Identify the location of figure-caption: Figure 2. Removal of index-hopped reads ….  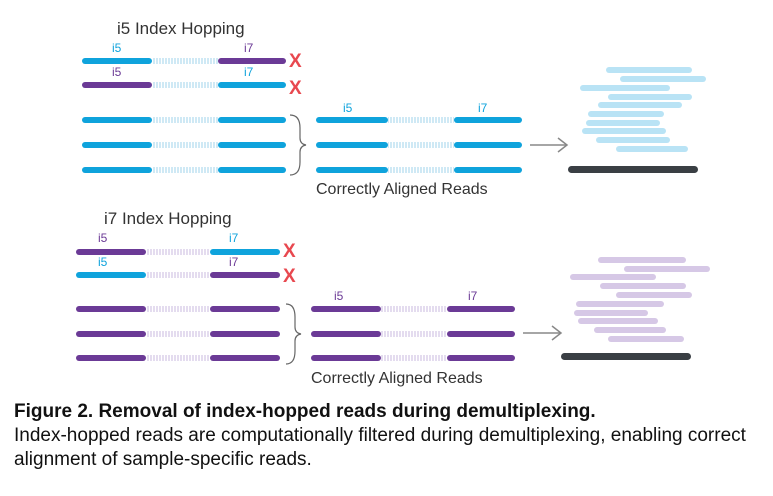
(389, 436).